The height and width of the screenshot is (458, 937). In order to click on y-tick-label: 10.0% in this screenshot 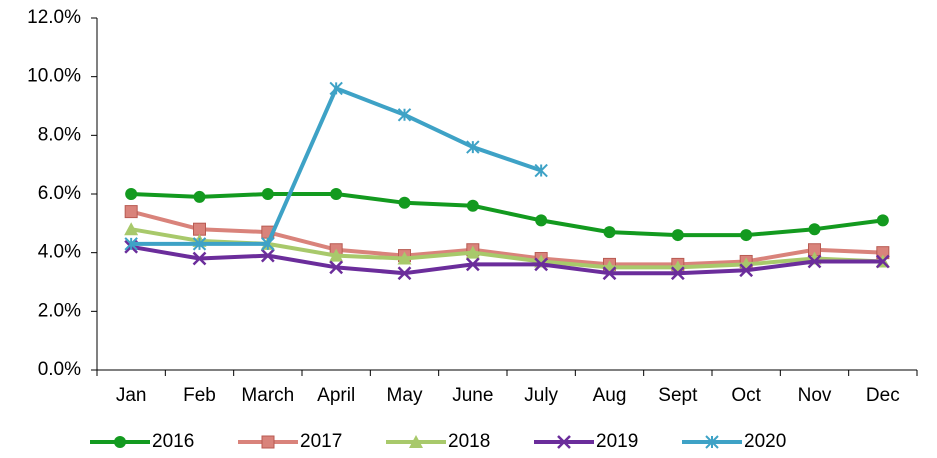, I will do `click(54, 76)`.